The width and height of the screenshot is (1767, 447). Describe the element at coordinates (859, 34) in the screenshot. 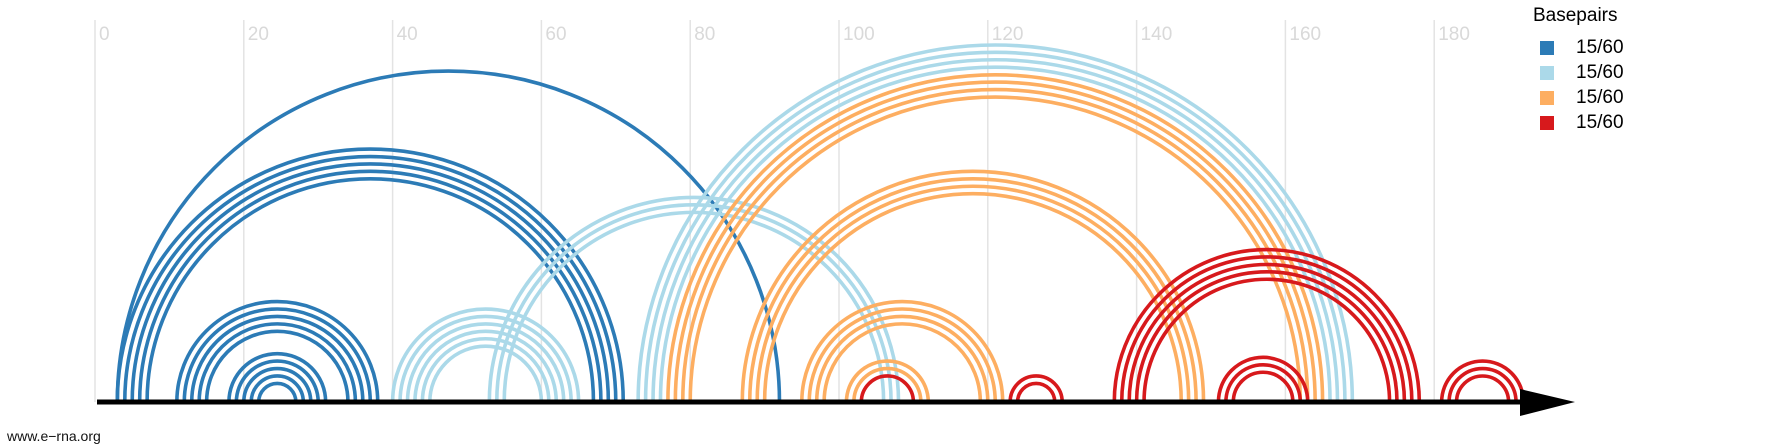

I see `x-tick-label: 100` at that location.